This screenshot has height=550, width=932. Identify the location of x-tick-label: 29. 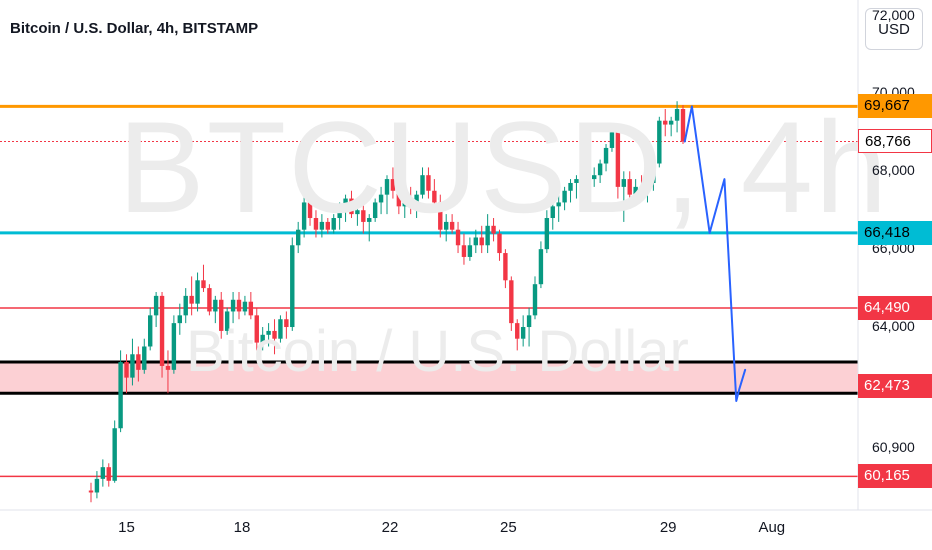
(668, 527).